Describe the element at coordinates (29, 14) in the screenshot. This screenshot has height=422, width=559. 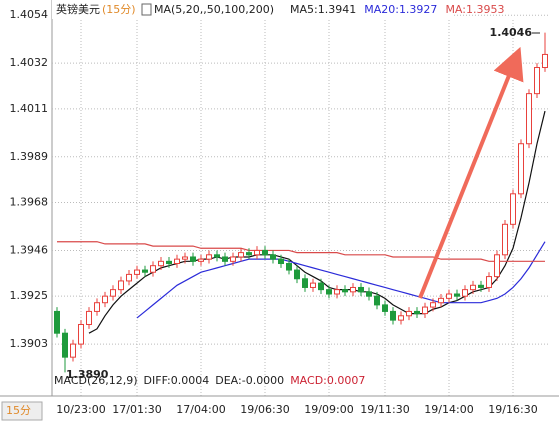
I see `y-tick-label: 1.4054` at that location.